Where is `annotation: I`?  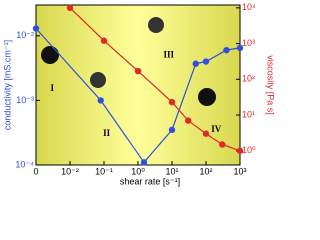
annotation: I is located at coordinates (52, 88).